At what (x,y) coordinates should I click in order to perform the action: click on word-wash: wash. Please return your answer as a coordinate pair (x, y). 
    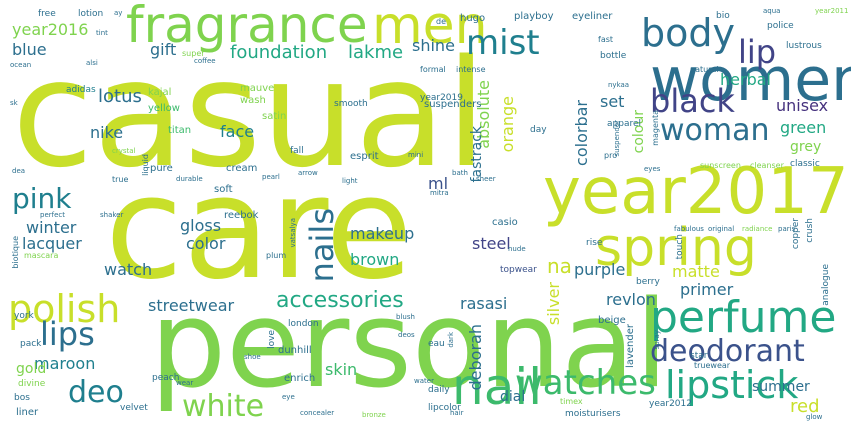
    Looking at the image, I should click on (253, 100).